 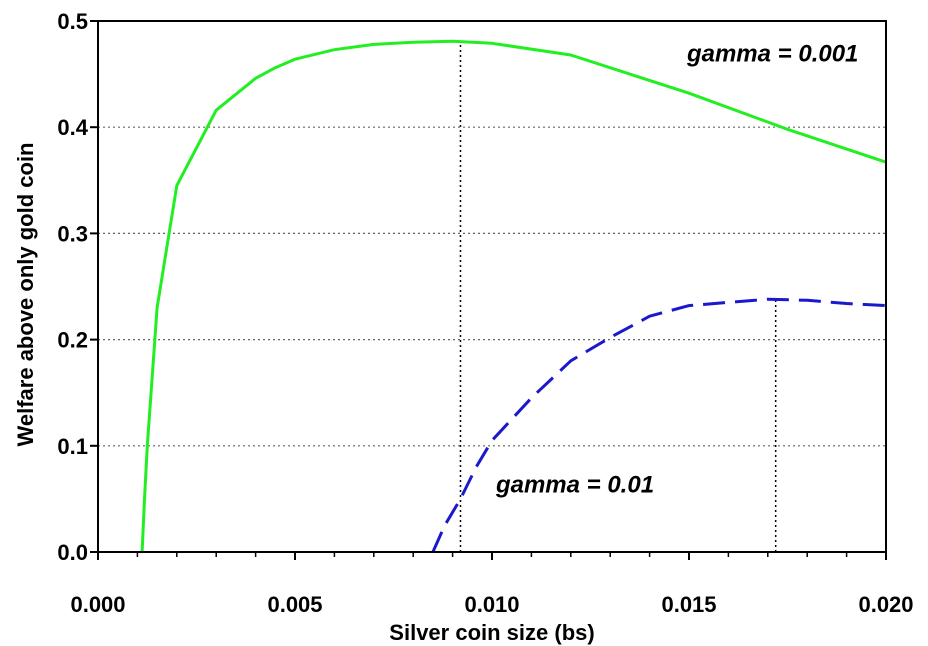 I want to click on y-tick-label: 0.4, so click(x=72, y=127).